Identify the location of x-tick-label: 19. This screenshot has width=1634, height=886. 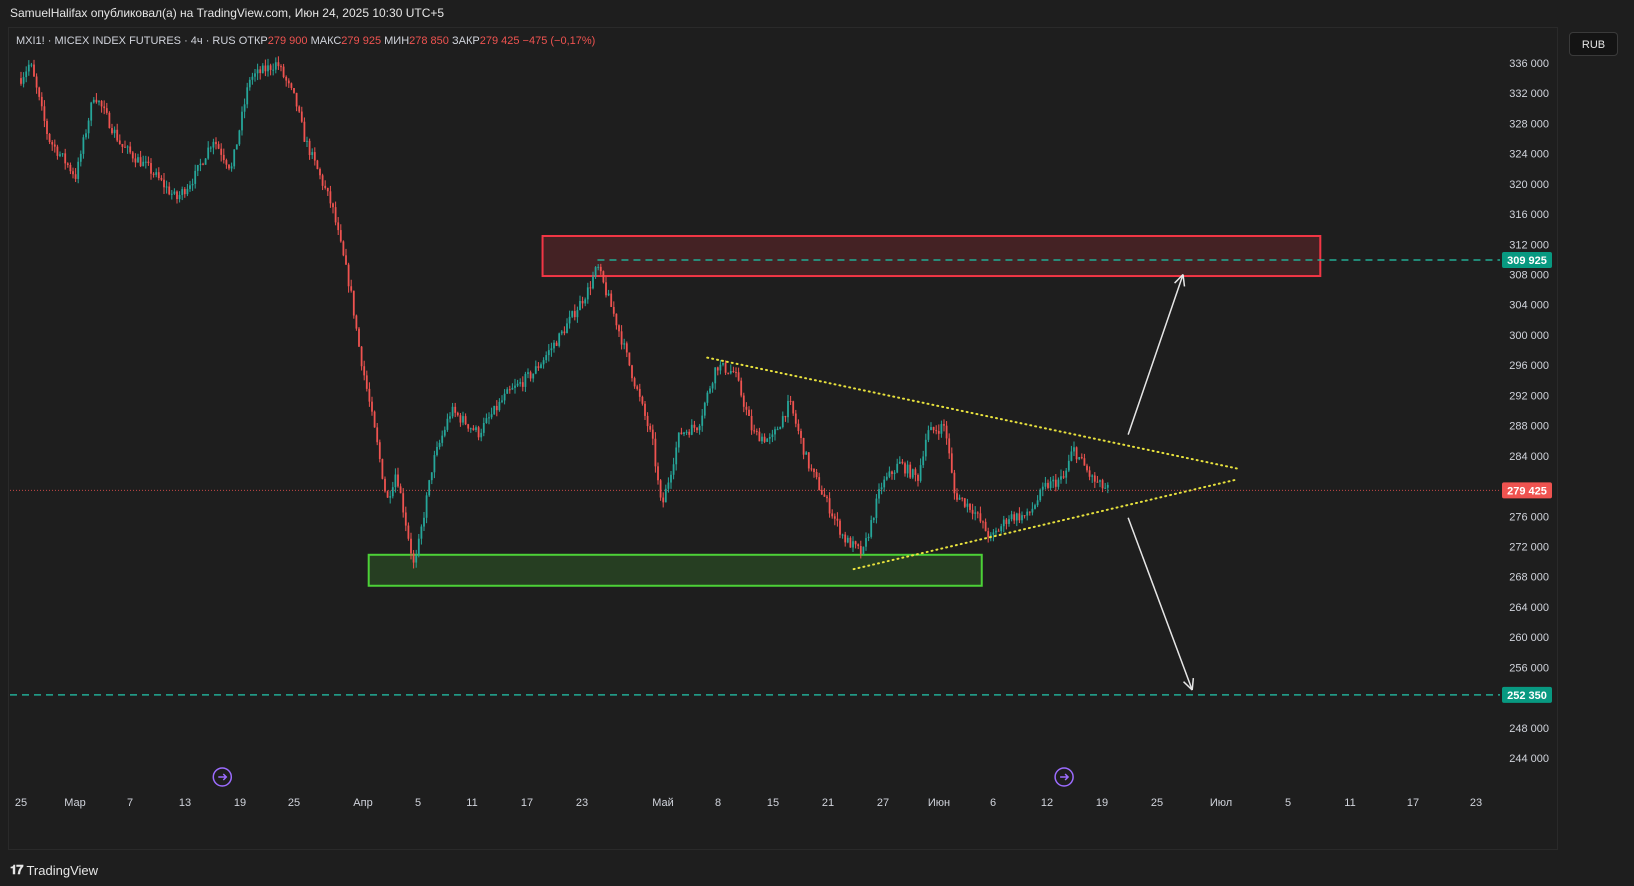
(1102, 803).